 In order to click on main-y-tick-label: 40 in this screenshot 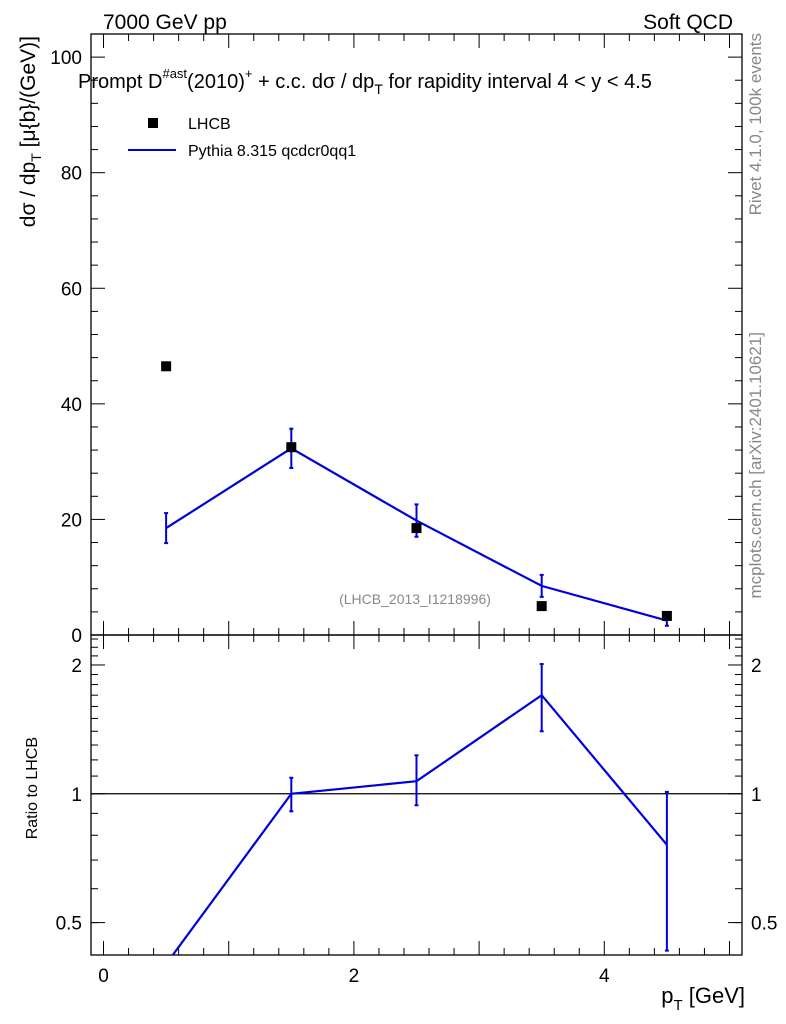, I will do `click(71, 405)`.